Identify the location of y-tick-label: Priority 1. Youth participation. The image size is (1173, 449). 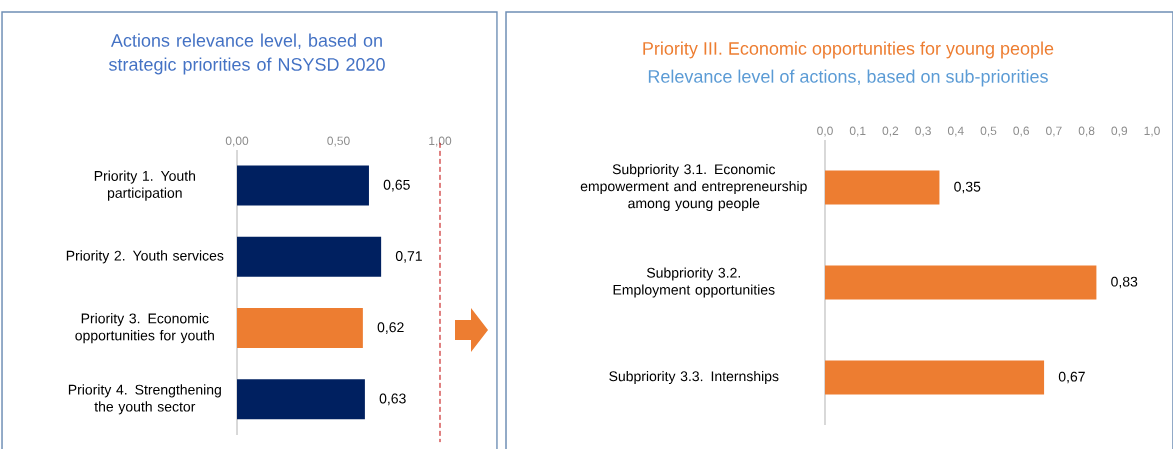
(145, 185).